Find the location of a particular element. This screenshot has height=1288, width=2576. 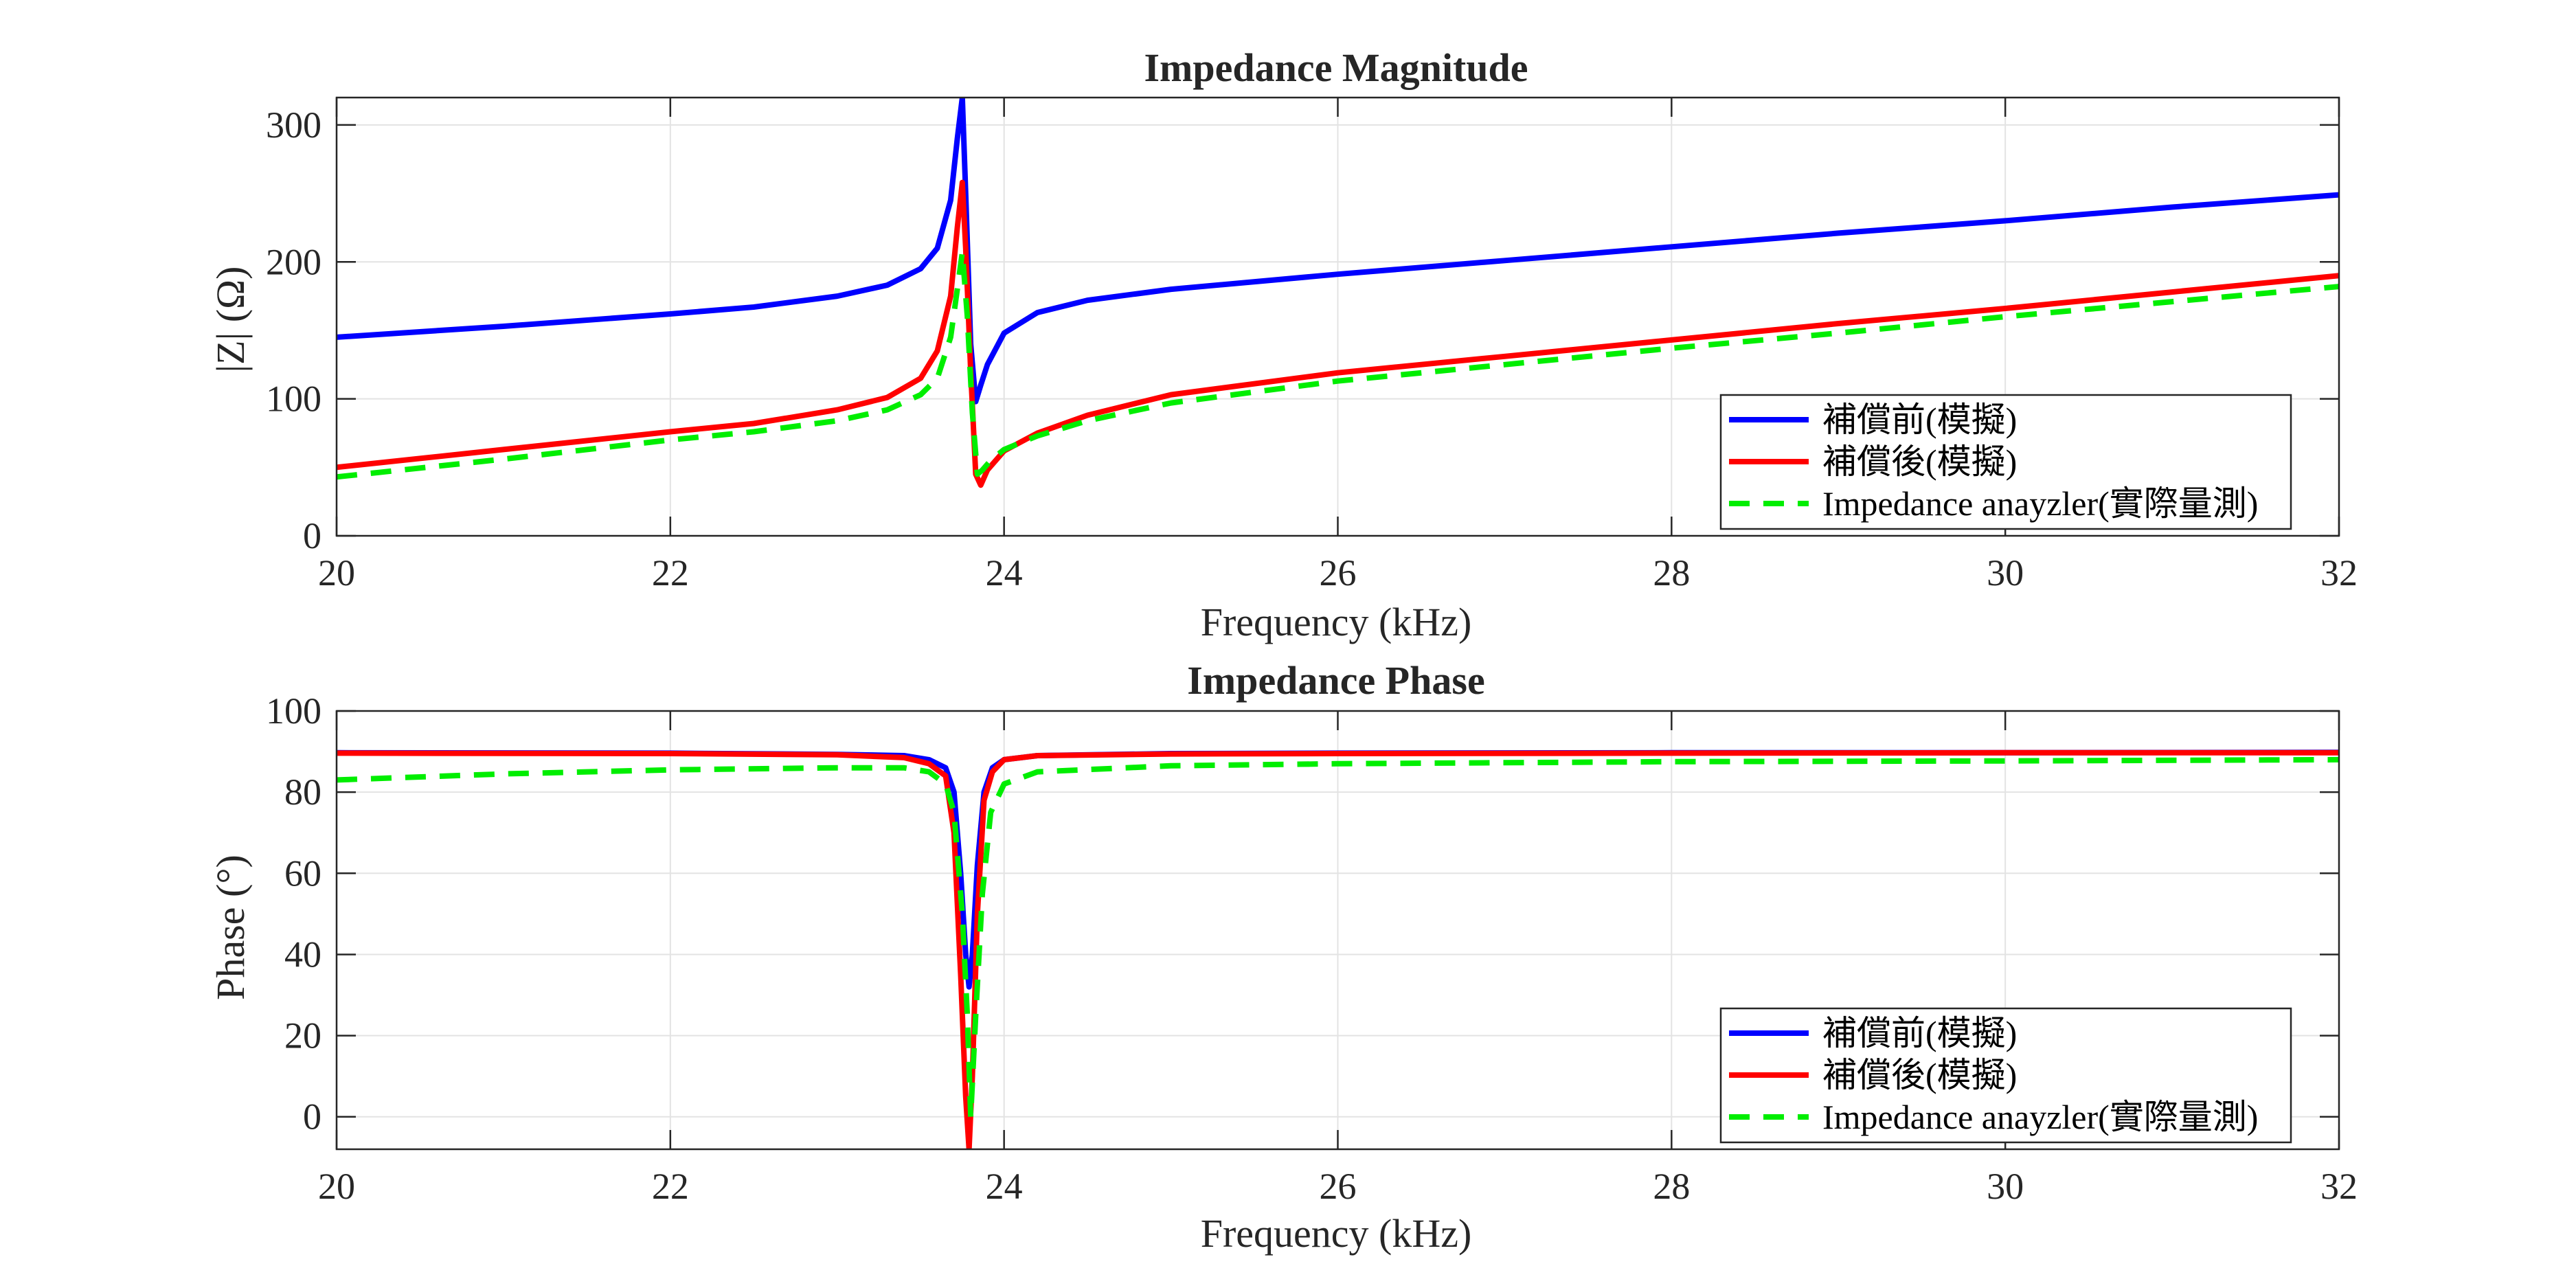

phase-xtick-label: 32 is located at coordinates (2339, 1186).